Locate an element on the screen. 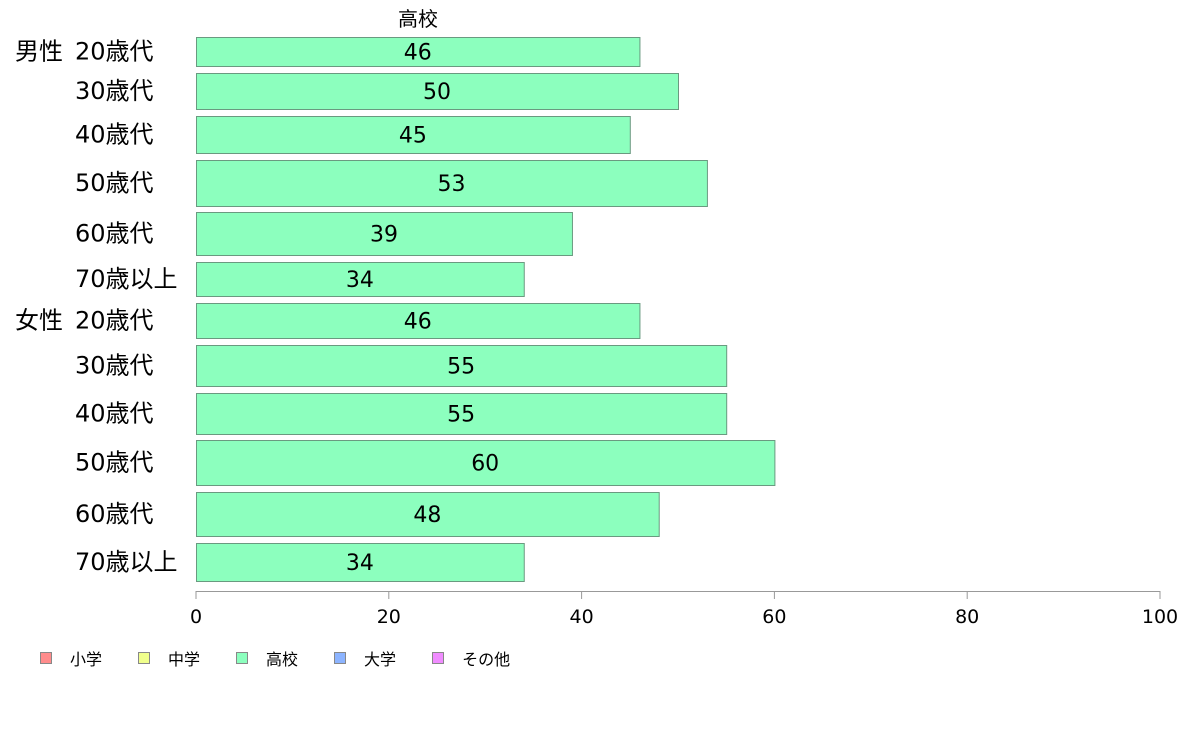 Image resolution: width=1188 pixels, height=736 pixels. bar-value-label: 50 is located at coordinates (437, 92).